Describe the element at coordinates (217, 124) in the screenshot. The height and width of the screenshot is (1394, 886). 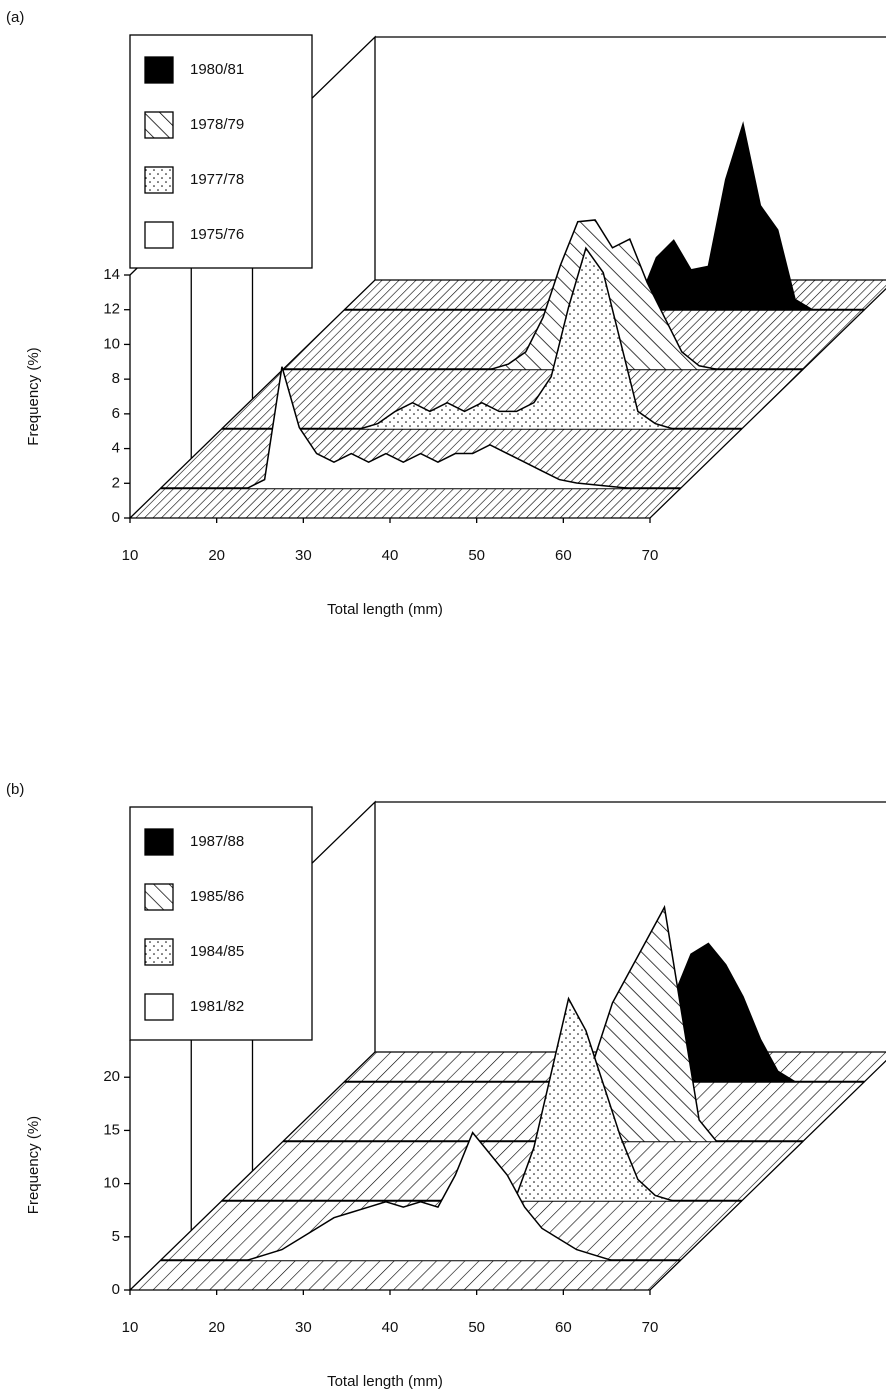
I see `legend-label: 1978/79` at that location.